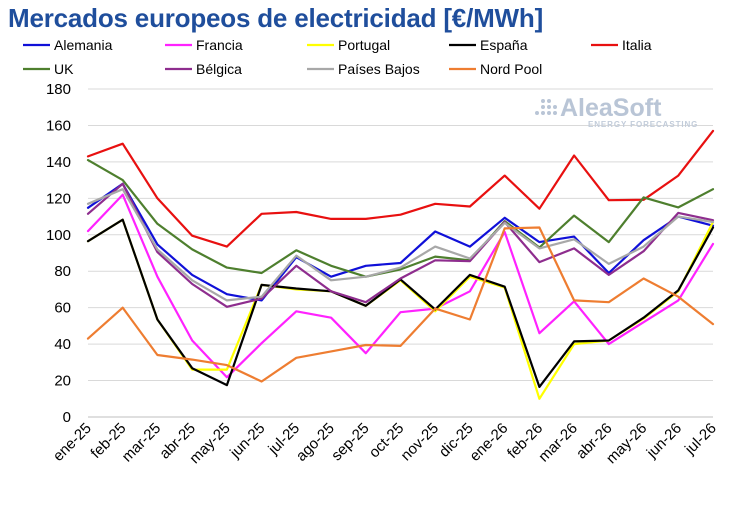 This screenshot has width=730, height=506. I want to click on legend-label-portugal: Portugal, so click(364, 45).